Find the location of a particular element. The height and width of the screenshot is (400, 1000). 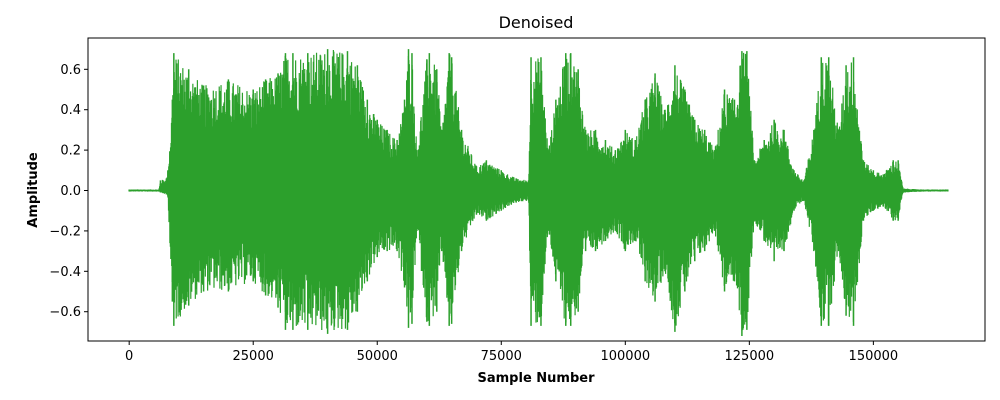

chart-title: Denoised is located at coordinates (536, 22).